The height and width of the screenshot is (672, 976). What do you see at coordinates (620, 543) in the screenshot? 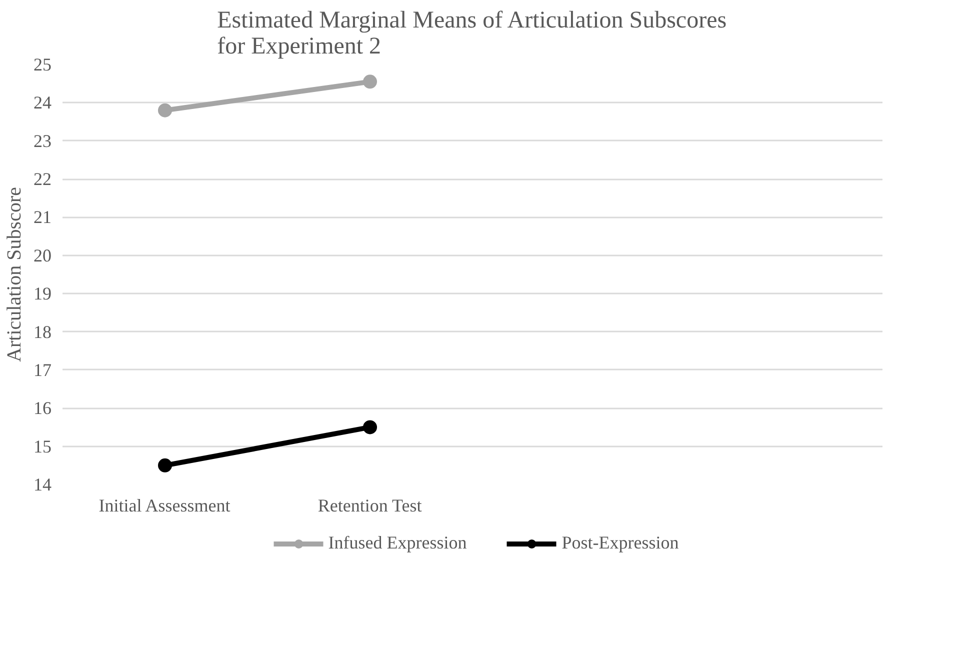
I see `legend-label: Post-Expression` at bounding box center [620, 543].